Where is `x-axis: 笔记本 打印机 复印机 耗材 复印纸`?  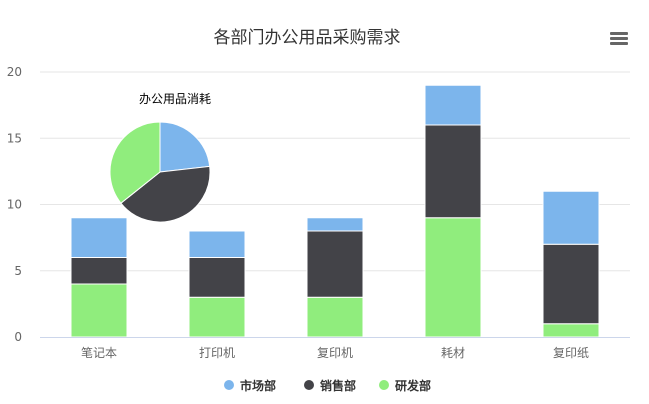
x-axis: 笔记本 打印机 复印机 耗材 复印纸 is located at coordinates (335, 348).